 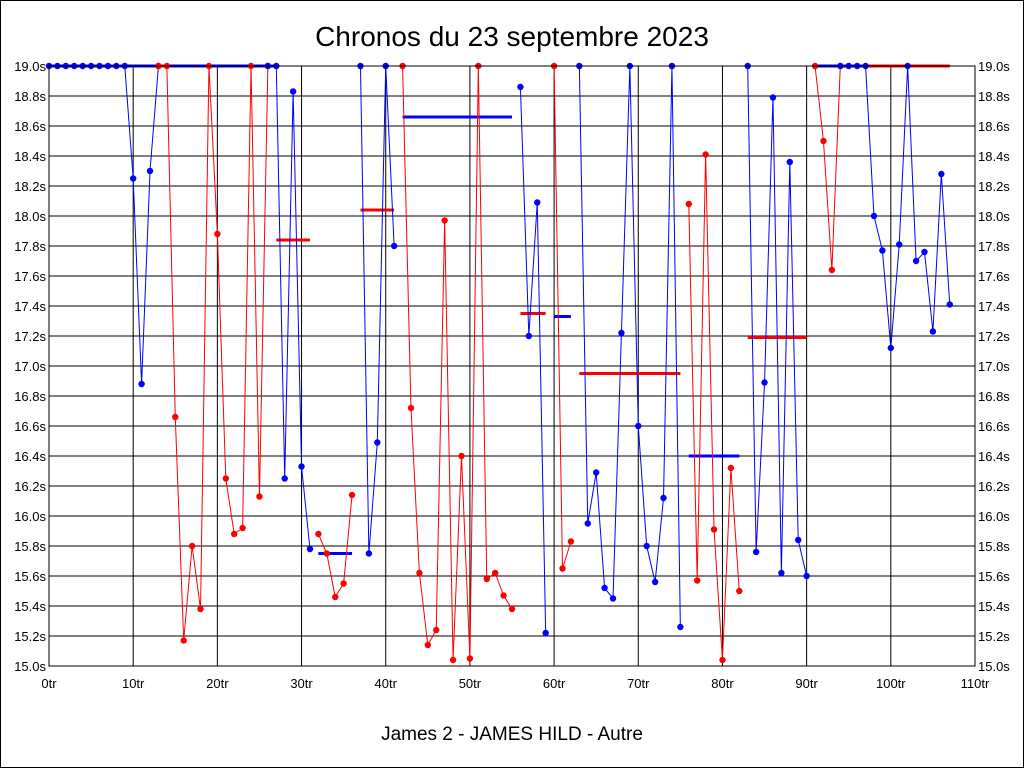 I want to click on y-tick-label-right: 15.4s, so click(x=994, y=606).